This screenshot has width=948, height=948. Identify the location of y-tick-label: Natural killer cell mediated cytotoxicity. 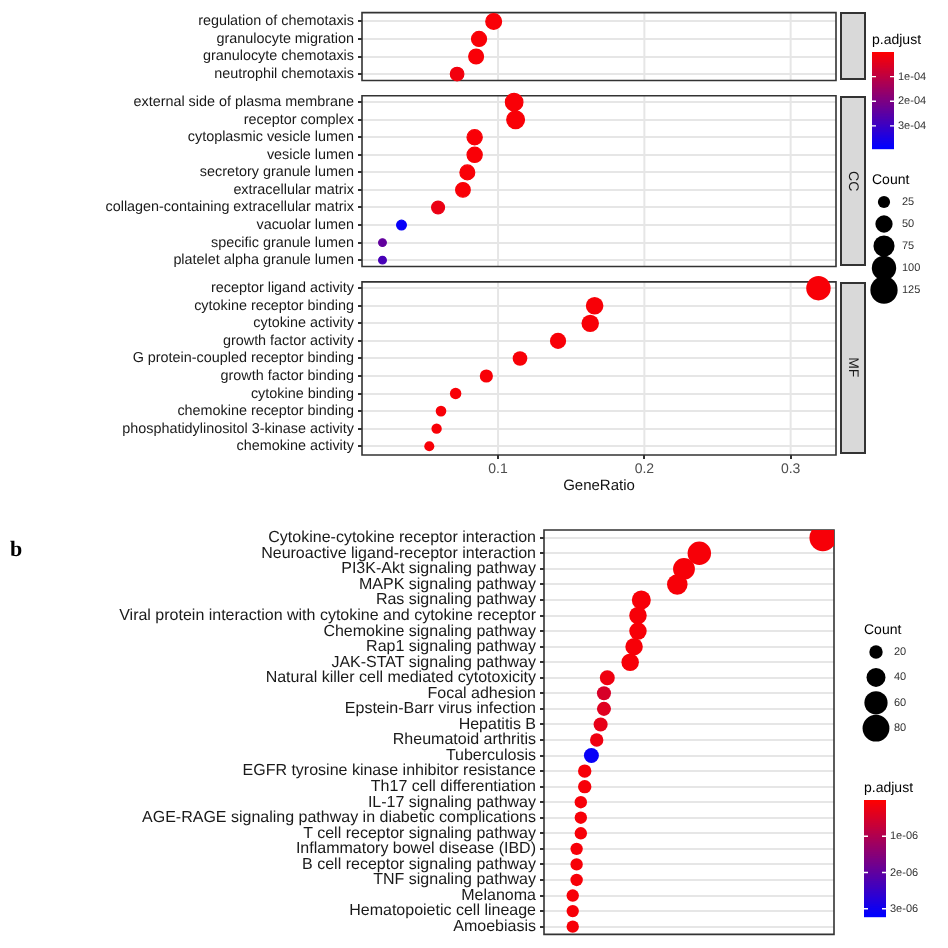
(400, 677).